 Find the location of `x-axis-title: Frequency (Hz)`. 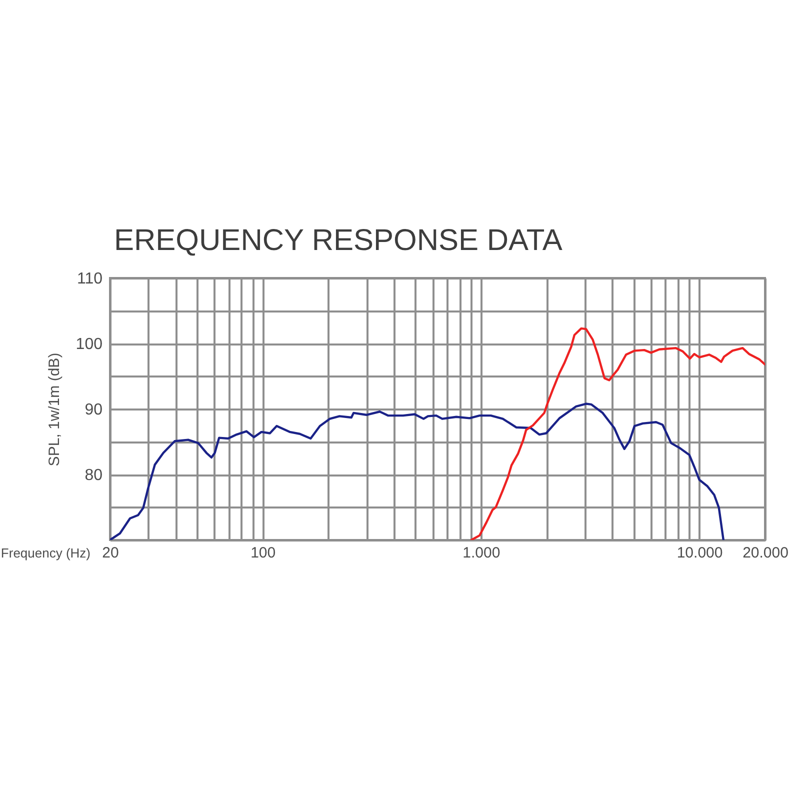

x-axis-title: Frequency (Hz) is located at coordinates (45, 553).